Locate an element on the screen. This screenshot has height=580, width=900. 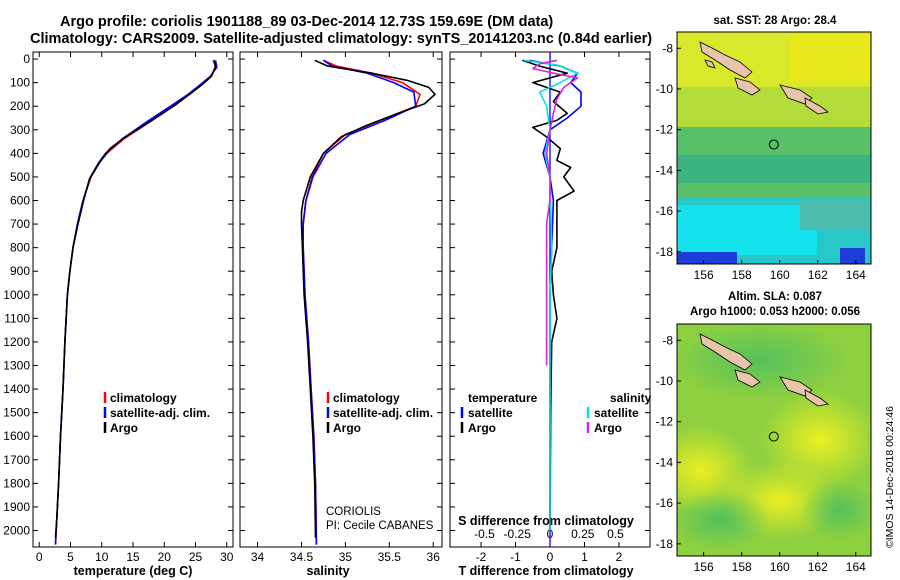
series-line-salinity-argo is located at coordinates (555, 212).